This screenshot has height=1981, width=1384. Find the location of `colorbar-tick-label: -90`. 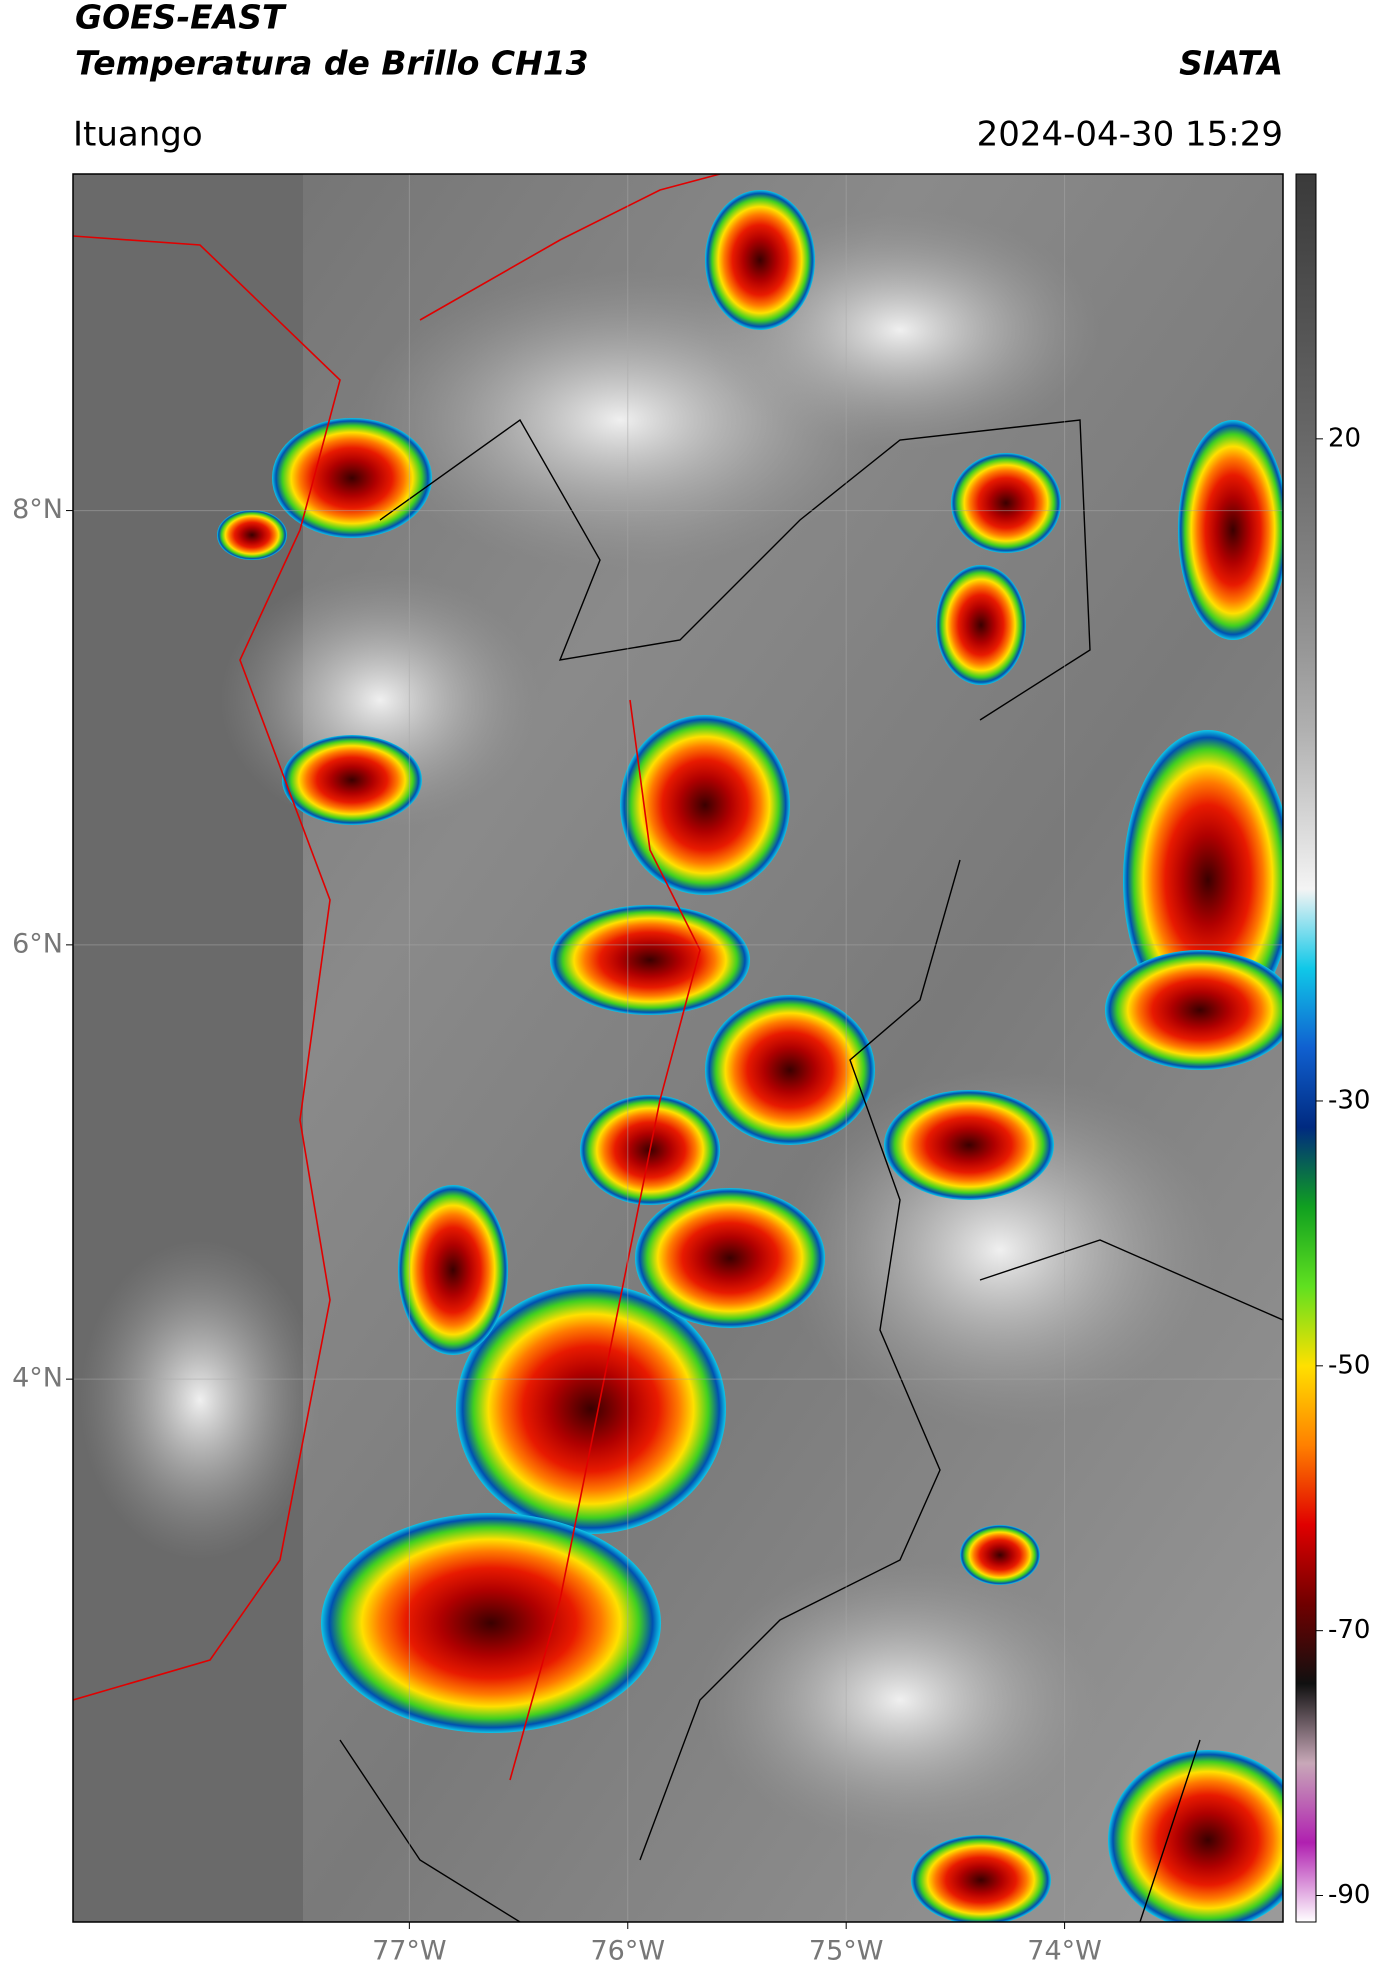

colorbar-tick-label: -90 is located at coordinates (1349, 1895).